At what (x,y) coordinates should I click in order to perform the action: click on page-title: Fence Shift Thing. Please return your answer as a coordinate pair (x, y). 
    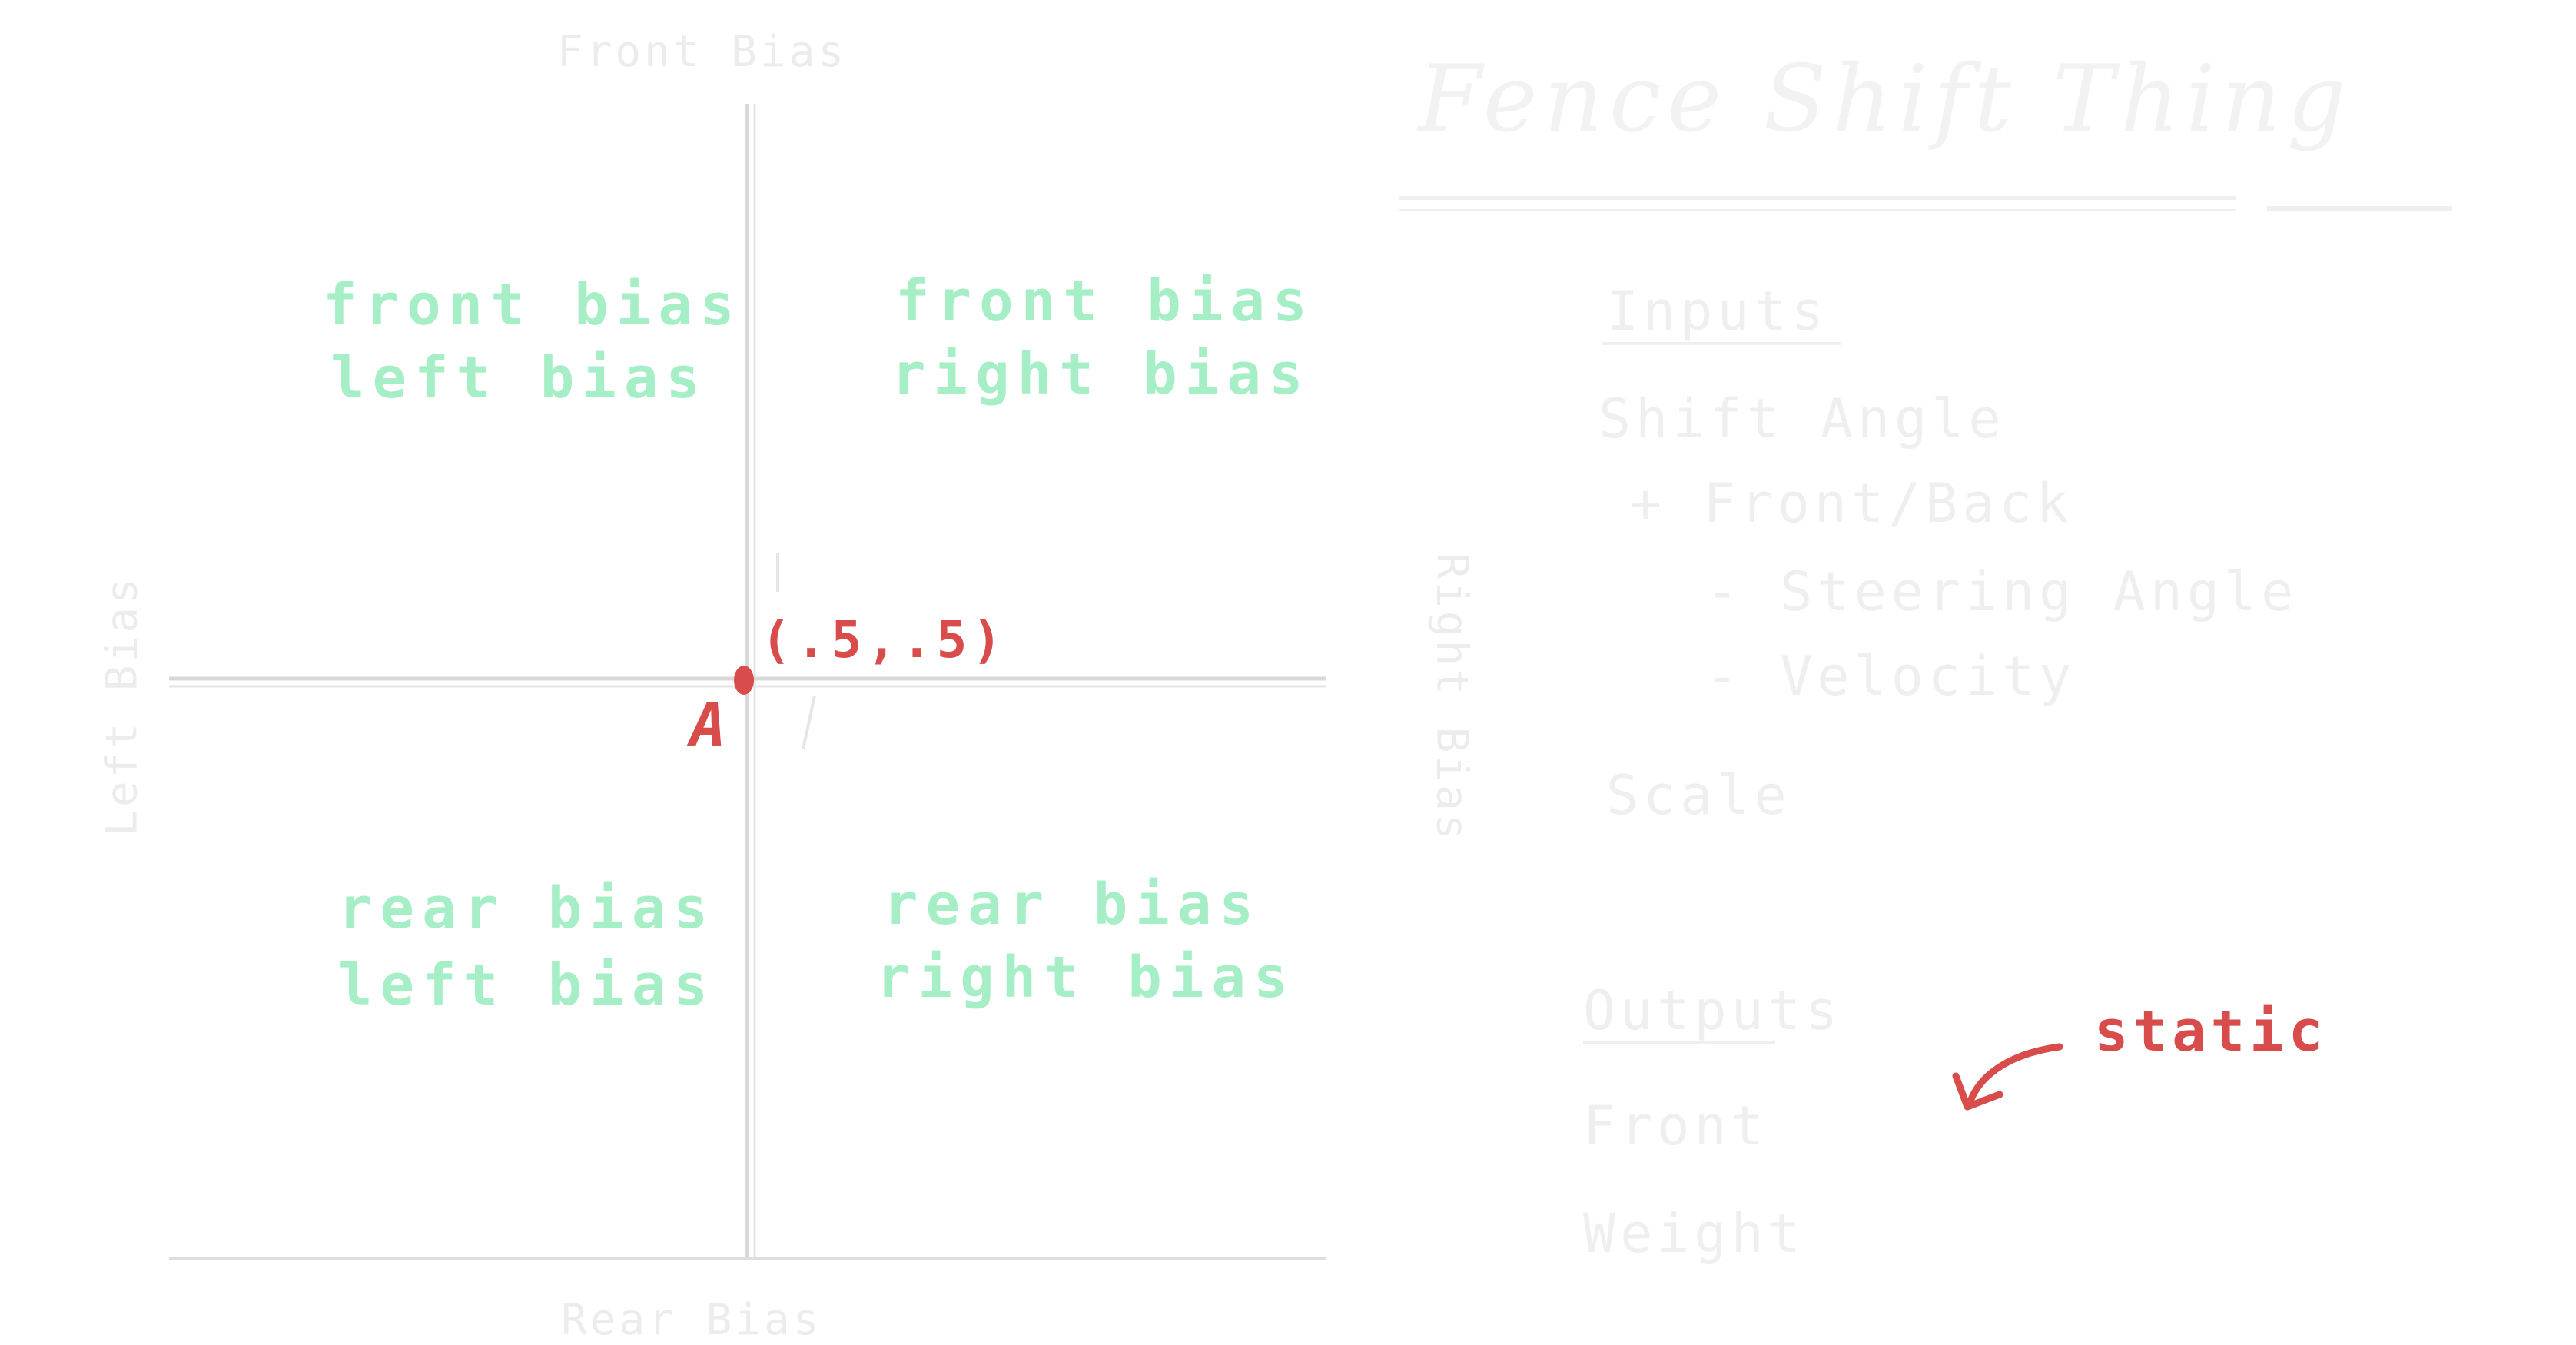
    Looking at the image, I should click on (1885, 99).